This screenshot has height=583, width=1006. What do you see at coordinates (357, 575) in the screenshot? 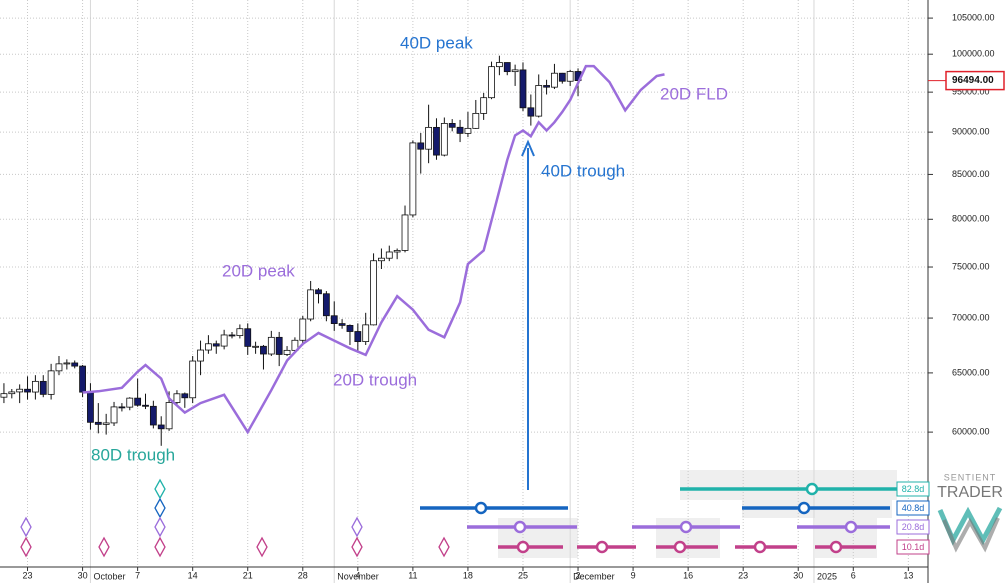
I see `x-tick-label: 4` at bounding box center [357, 575].